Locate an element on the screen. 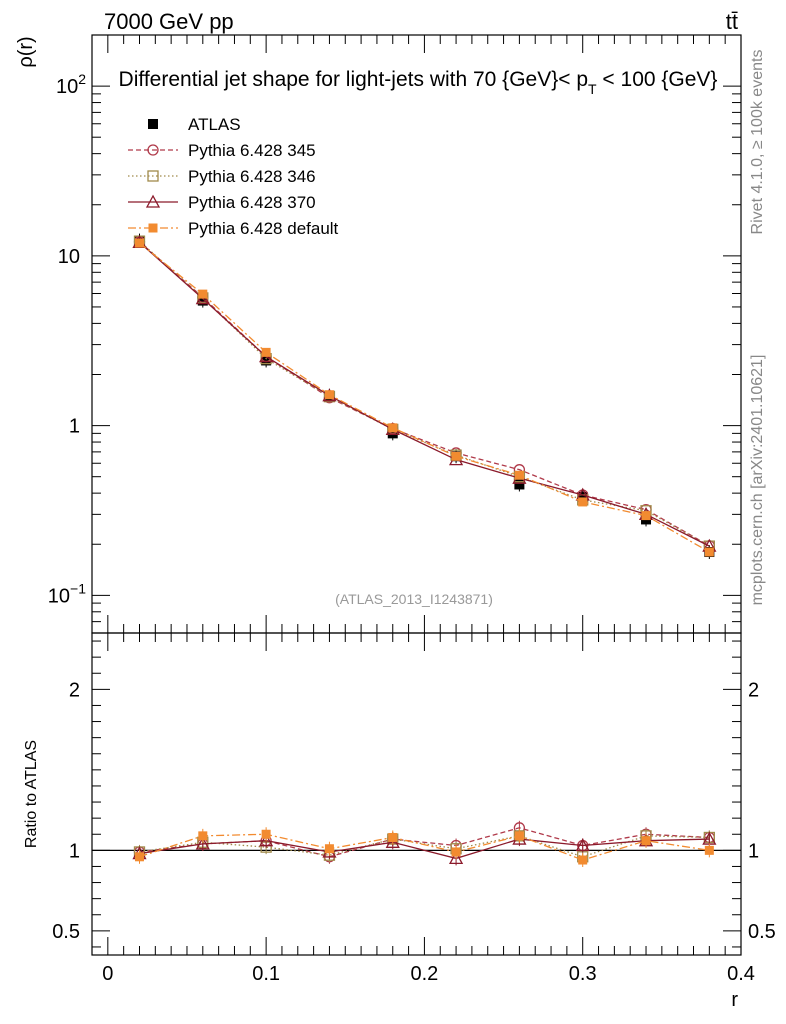 The image size is (786, 1024). ratio-y-axis-label: Ratio to ATLAS is located at coordinates (31, 794).